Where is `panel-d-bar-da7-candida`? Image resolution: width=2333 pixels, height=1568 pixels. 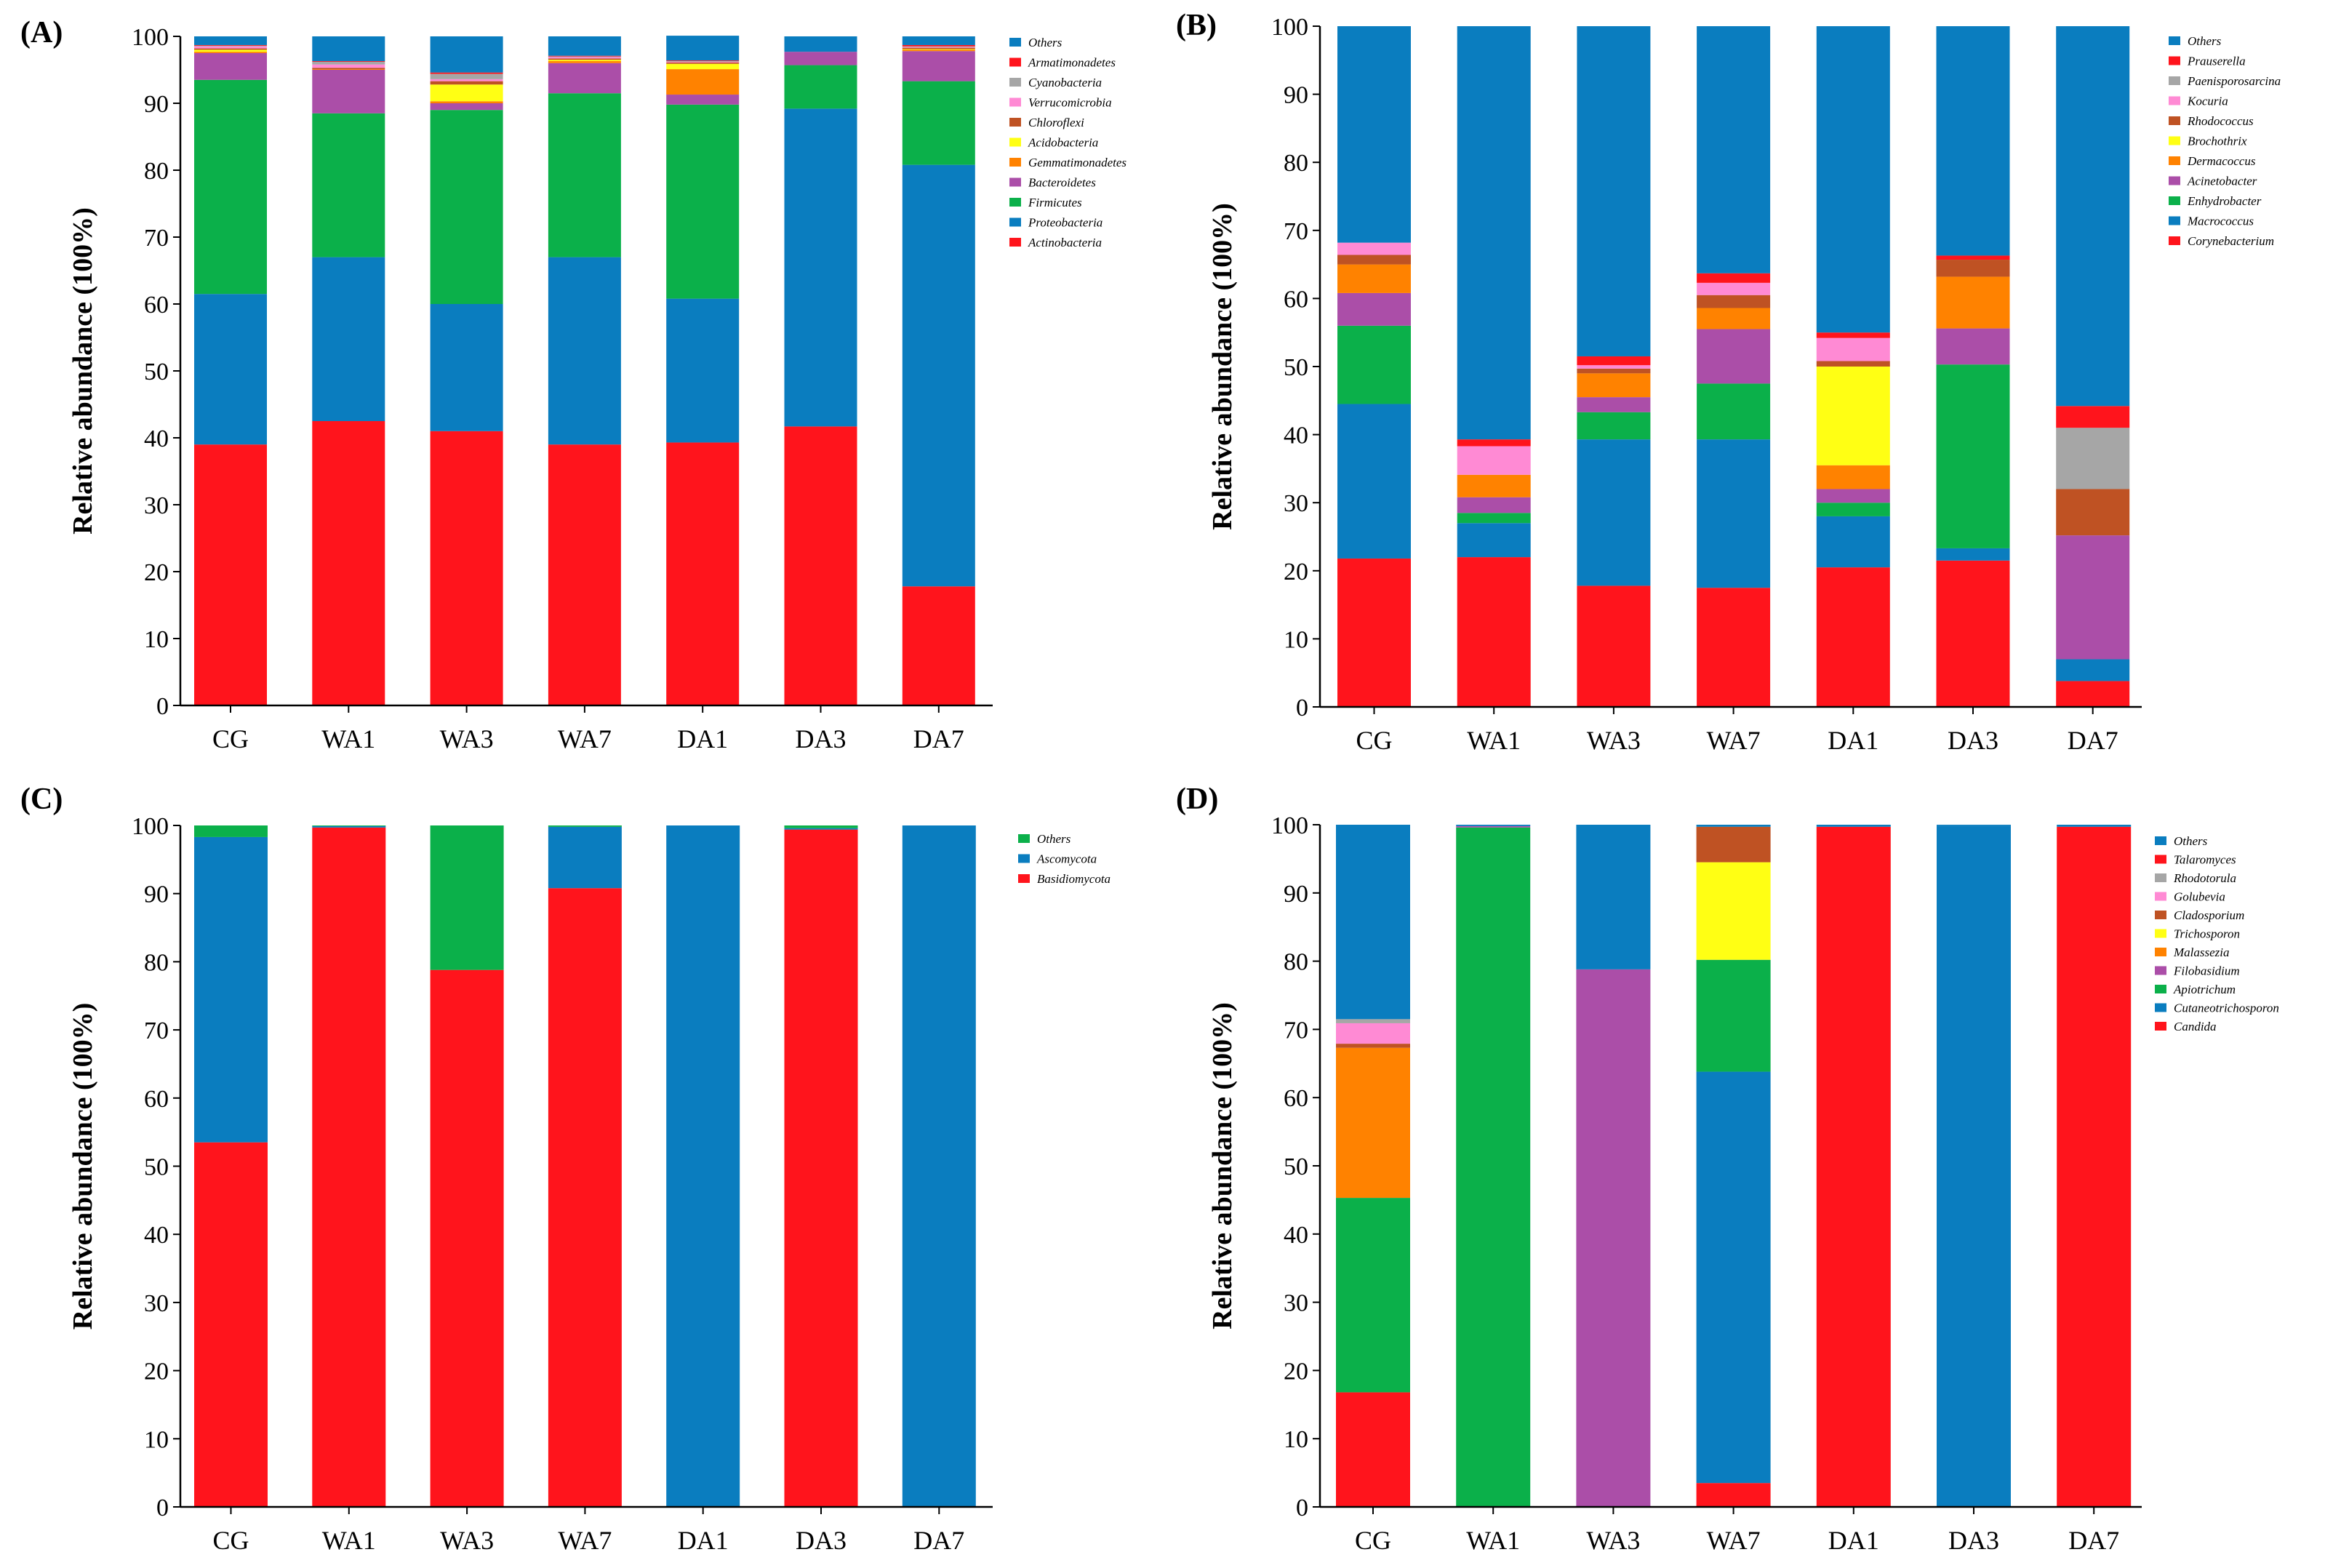
panel-d-bar-da7-candida is located at coordinates (2094, 1166).